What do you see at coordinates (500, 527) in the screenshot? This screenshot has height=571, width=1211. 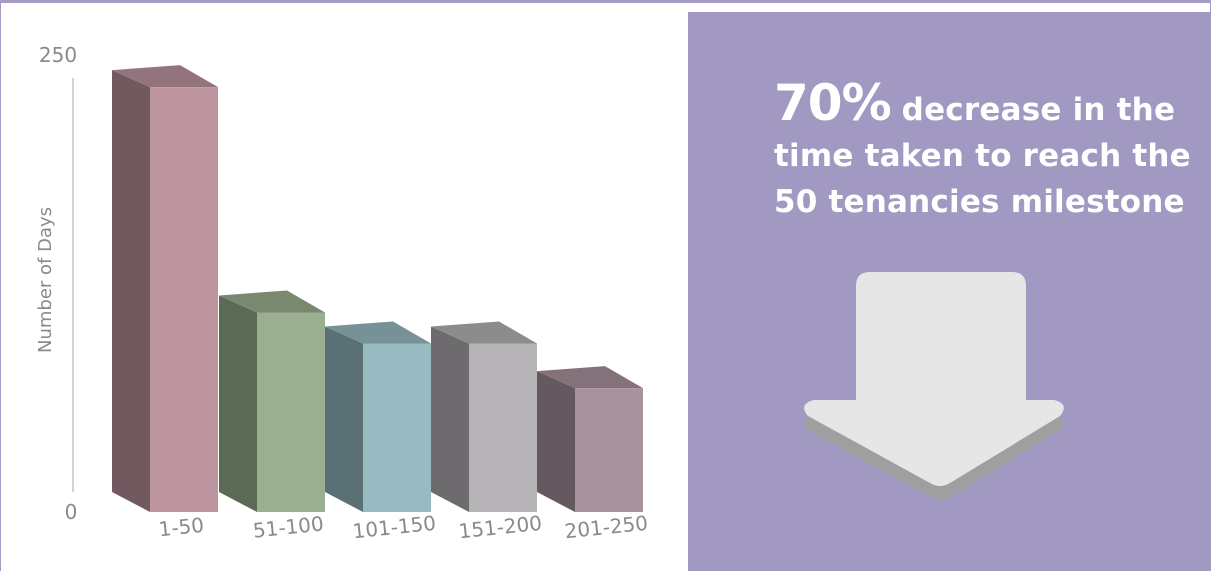 I see `x-tick-label: 151-200` at bounding box center [500, 527].